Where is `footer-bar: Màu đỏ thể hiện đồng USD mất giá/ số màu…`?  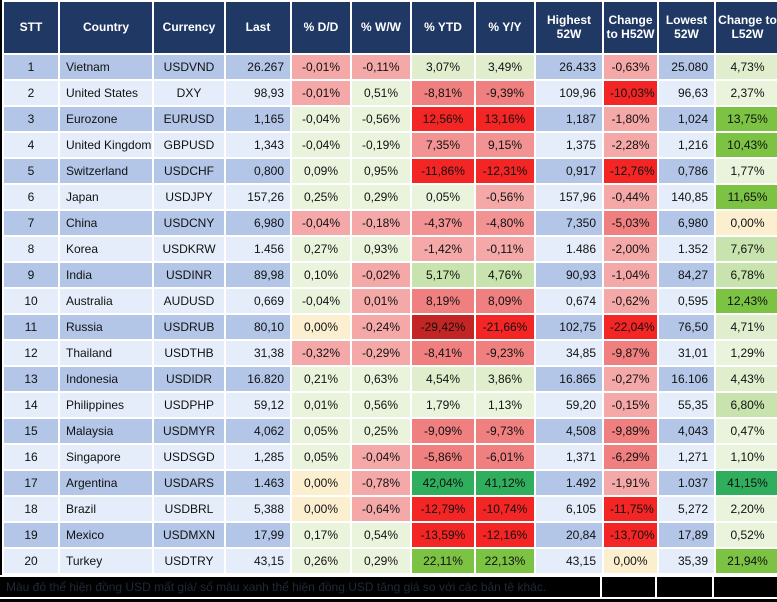 footer-bar: Màu đỏ thể hiện đồng USD mất giá/ số màu… is located at coordinates (388, 588).